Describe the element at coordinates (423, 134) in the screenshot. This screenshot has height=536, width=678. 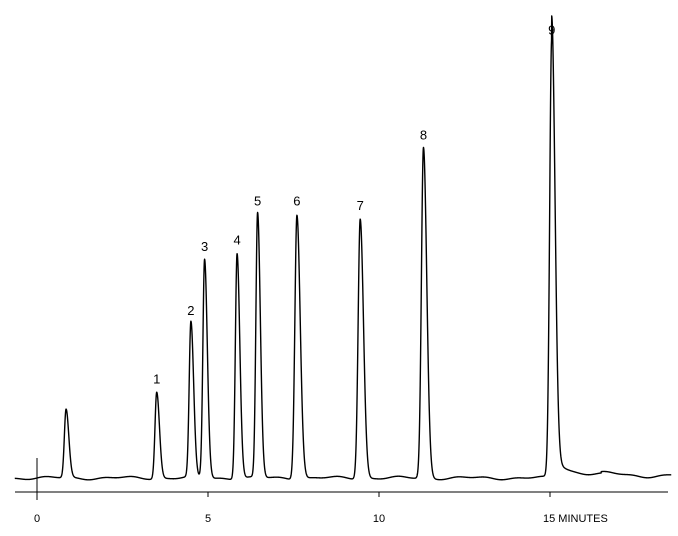
I see `peak-label: 8` at that location.